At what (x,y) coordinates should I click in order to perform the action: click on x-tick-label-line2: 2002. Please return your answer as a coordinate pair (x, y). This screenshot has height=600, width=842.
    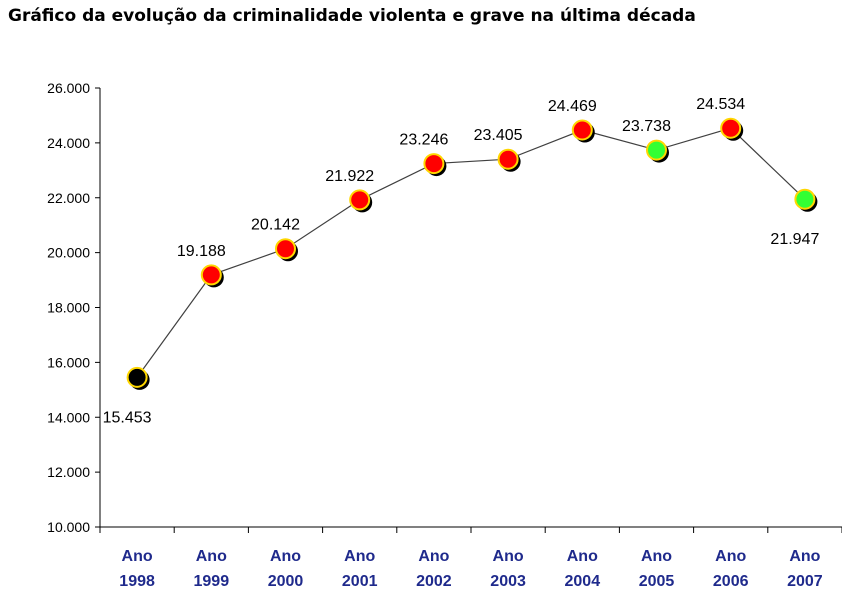
    Looking at the image, I should click on (434, 581).